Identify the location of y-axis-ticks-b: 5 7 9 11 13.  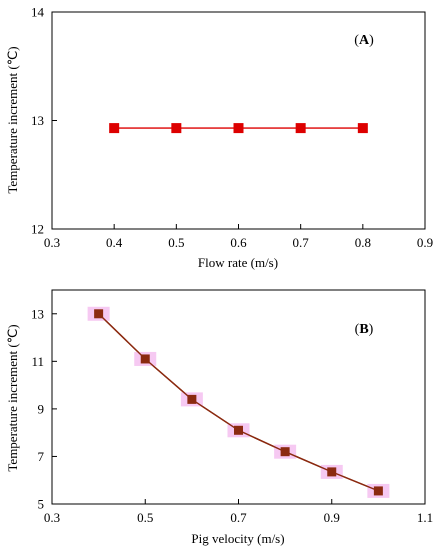
(44, 409).